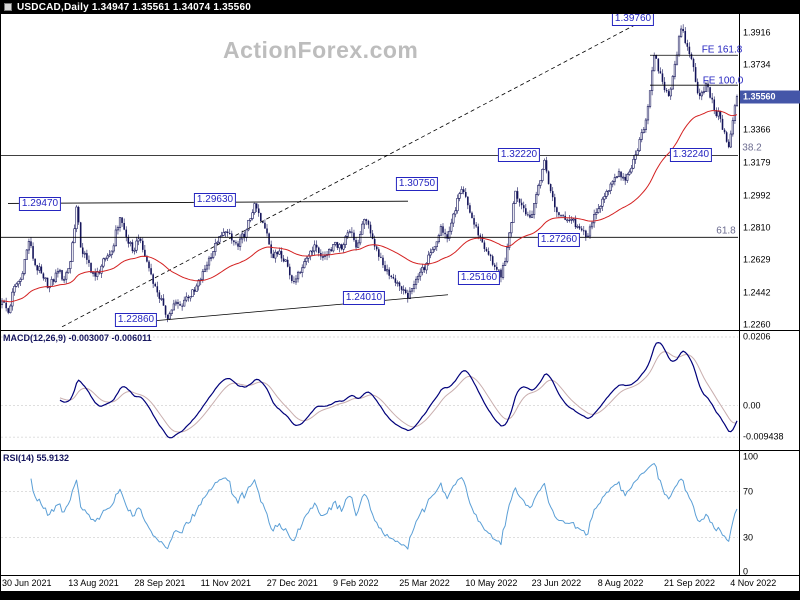 Image resolution: width=800 pixels, height=600 pixels. I want to click on current-price-tag: 1.35560, so click(770, 97).